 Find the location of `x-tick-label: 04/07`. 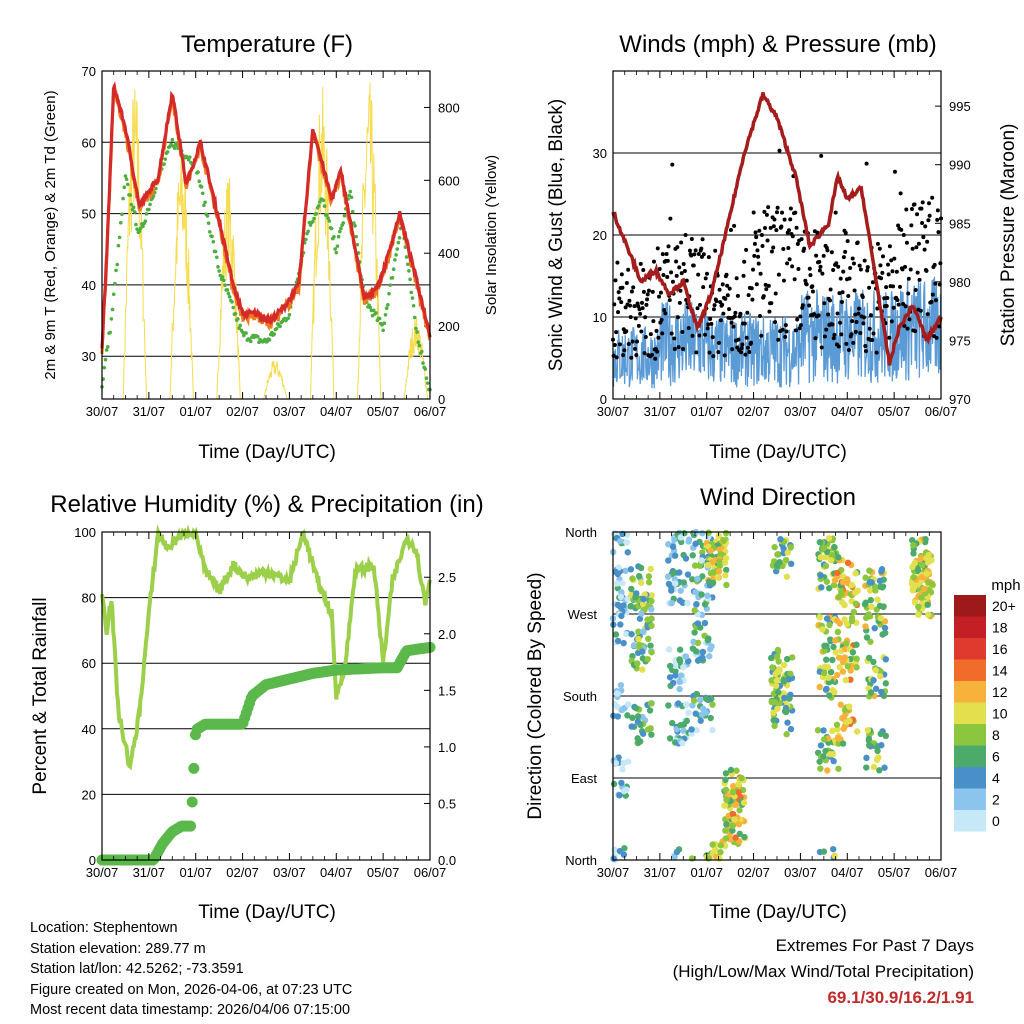

x-tick-label: 04/07 is located at coordinates (847, 872).